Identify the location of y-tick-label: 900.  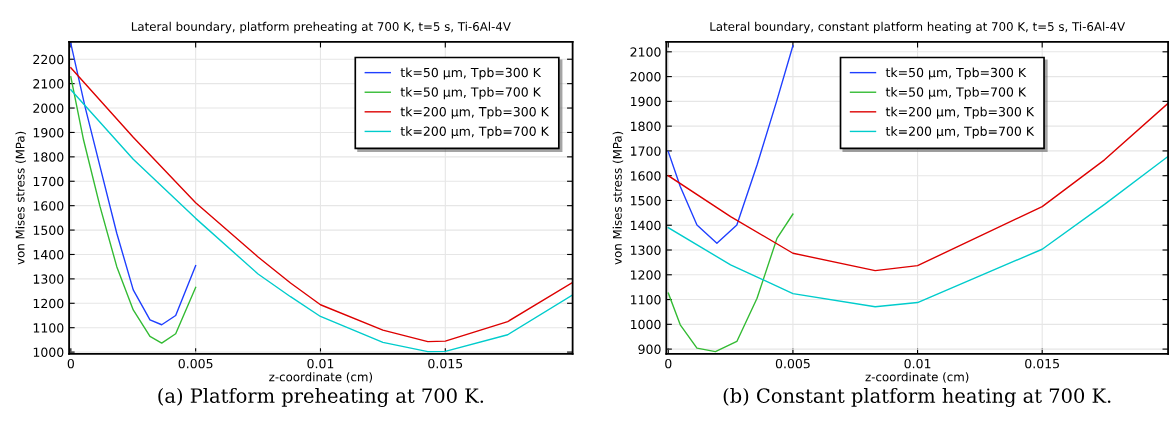
(649, 349).